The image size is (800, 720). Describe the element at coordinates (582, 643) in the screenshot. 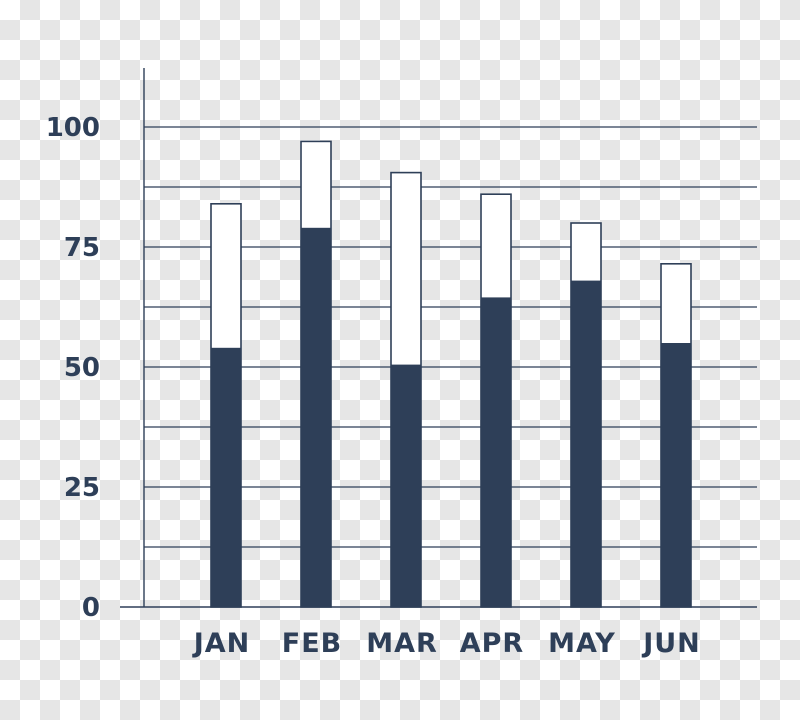

I see `x-tick-label: MAY` at that location.